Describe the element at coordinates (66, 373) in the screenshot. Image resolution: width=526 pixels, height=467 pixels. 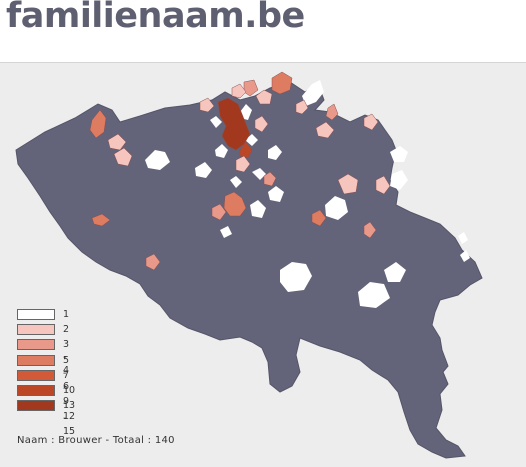
I see `legend-label: 5 - 6` at that location.